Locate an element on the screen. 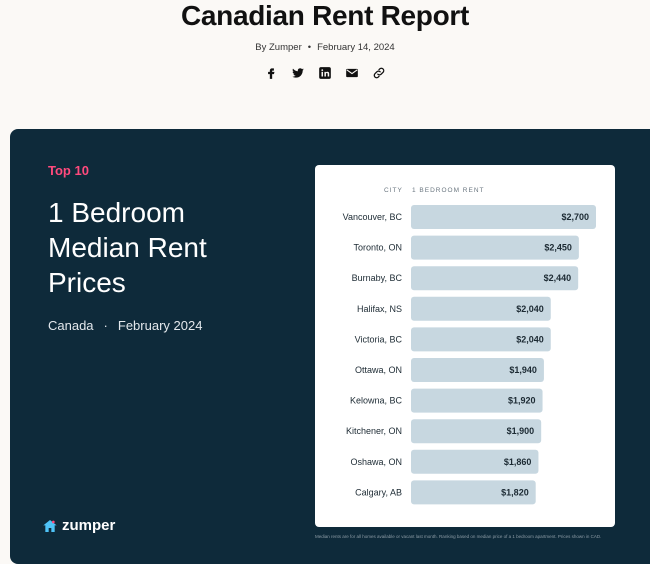 This screenshot has width=650, height=564. twitter-icon is located at coordinates (298, 73).